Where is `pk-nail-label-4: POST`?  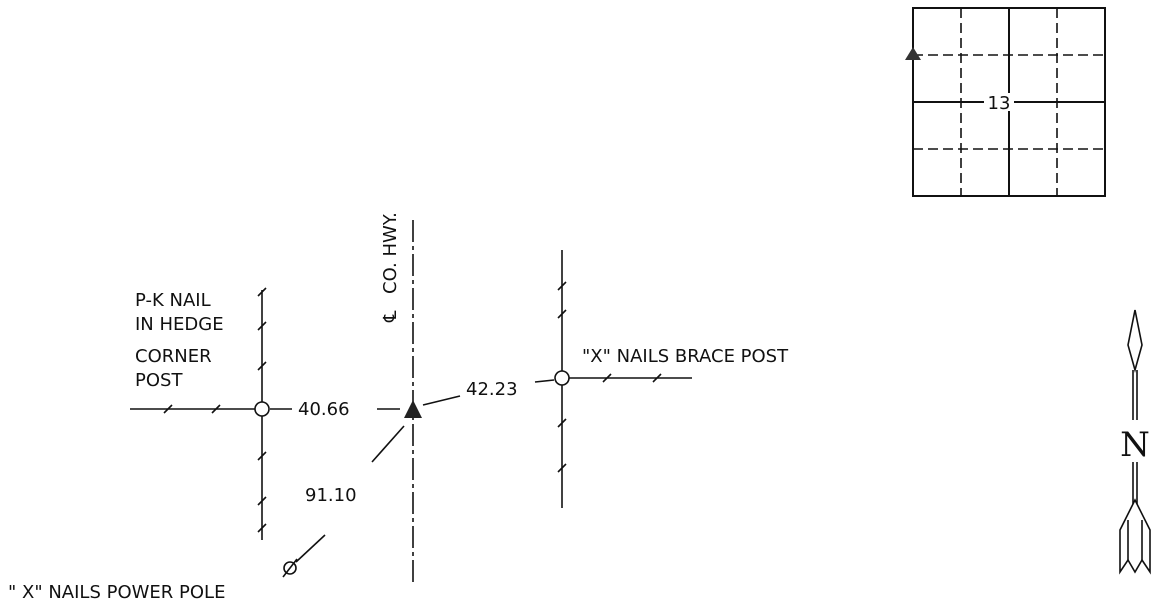 pk-nail-label-4: POST is located at coordinates (159, 380).